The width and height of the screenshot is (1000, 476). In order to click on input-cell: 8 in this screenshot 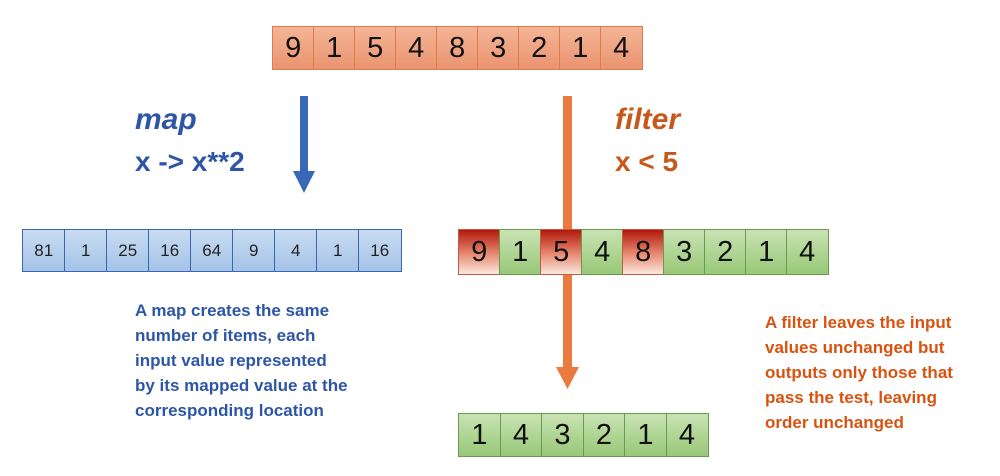, I will do `click(457, 48)`.